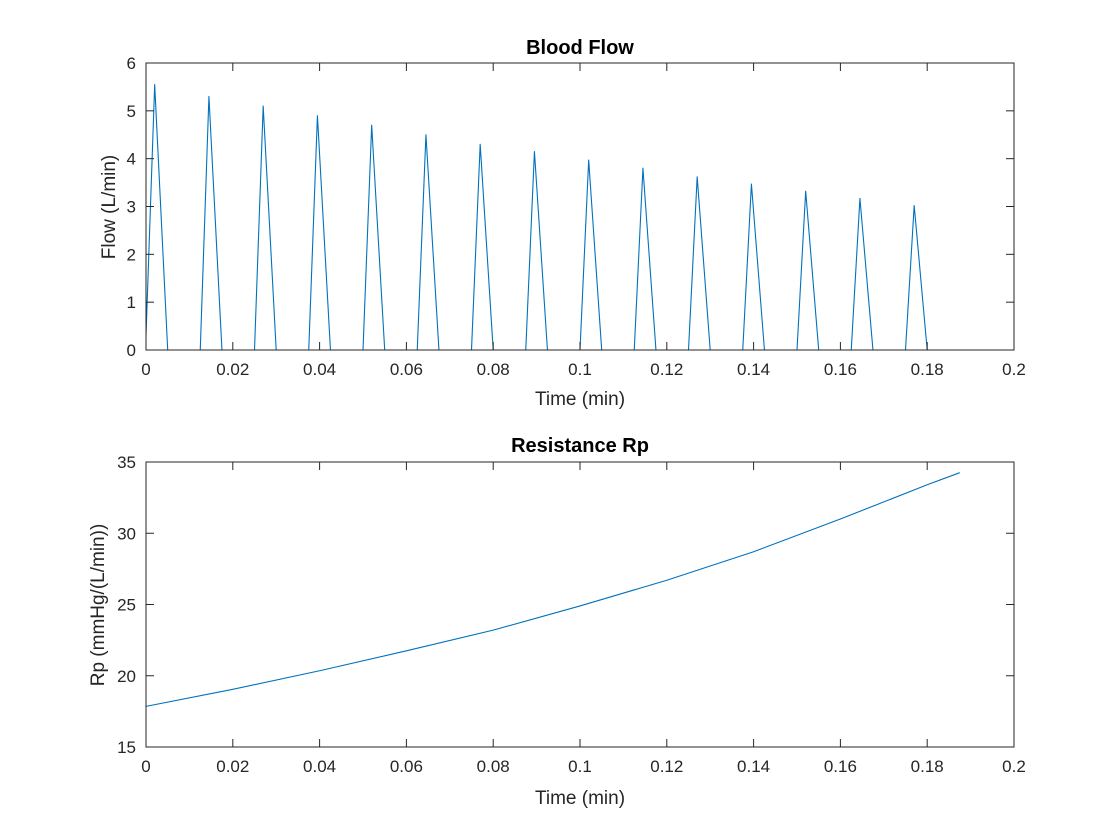  What do you see at coordinates (126, 747) in the screenshot?
I see `y-tick-label: 15` at bounding box center [126, 747].